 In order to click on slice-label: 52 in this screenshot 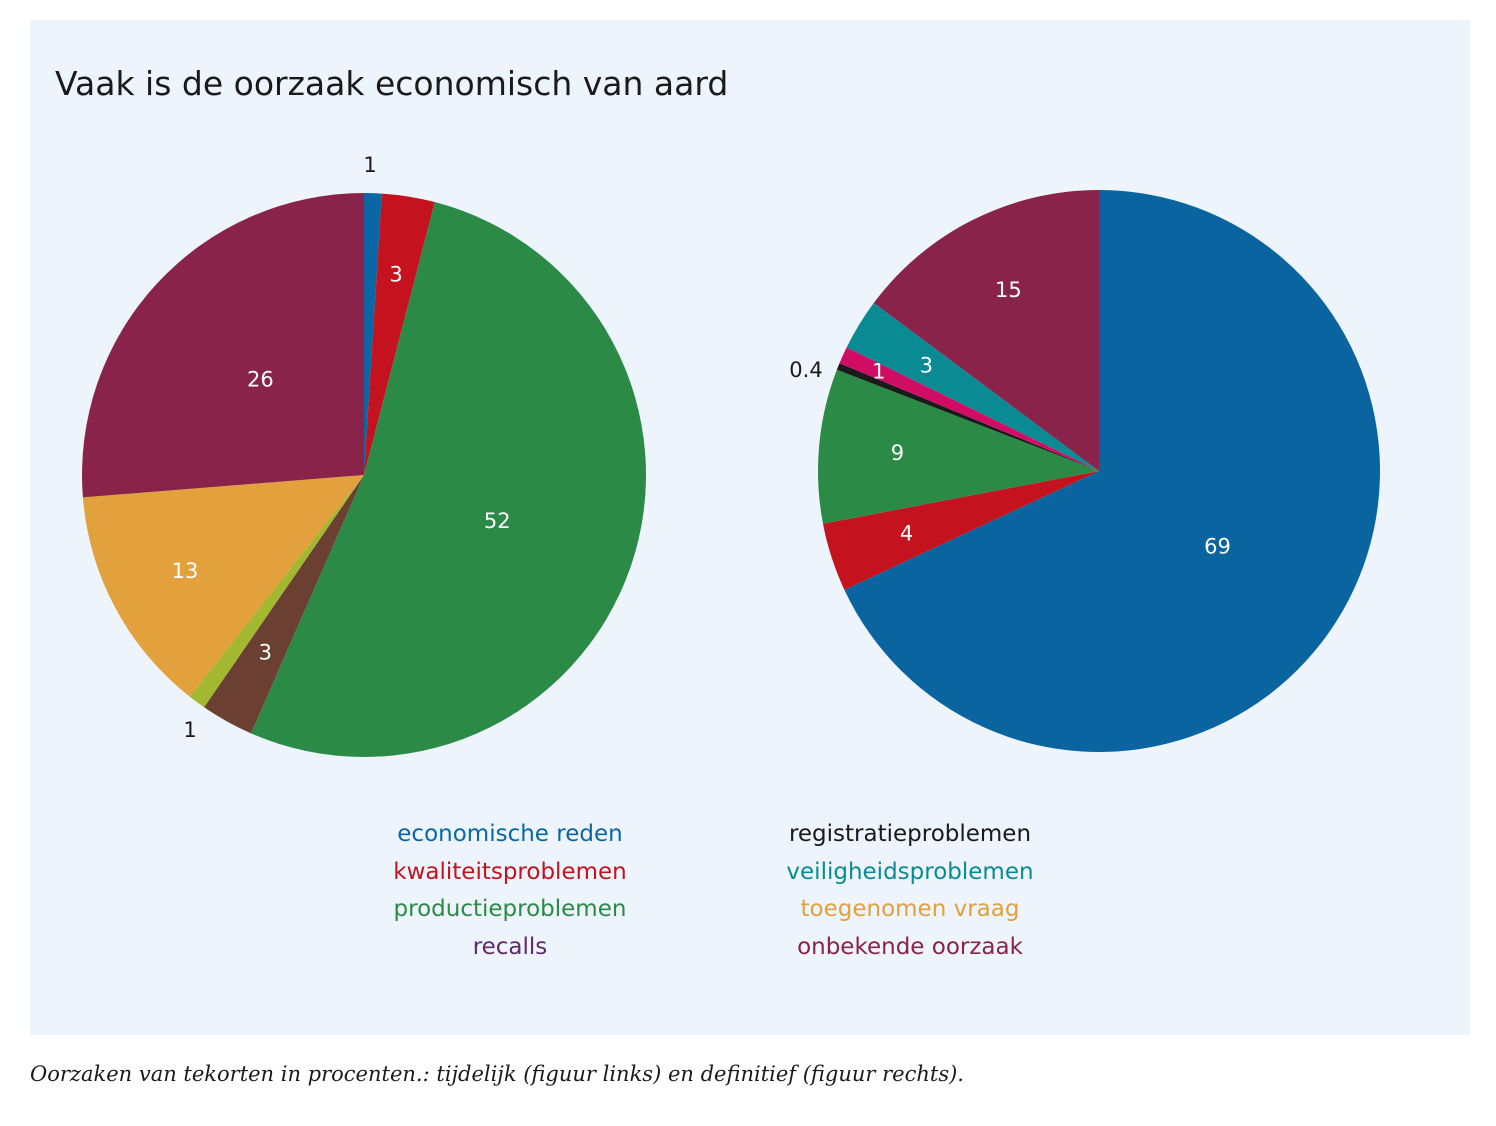, I will do `click(497, 521)`.